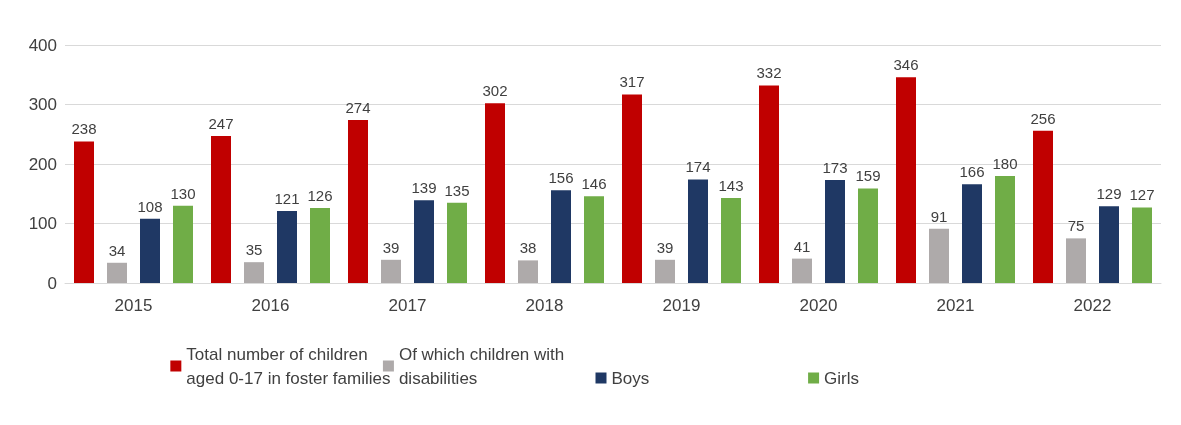 The width and height of the screenshot is (1181, 425). I want to click on data-label: 156, so click(561, 178).